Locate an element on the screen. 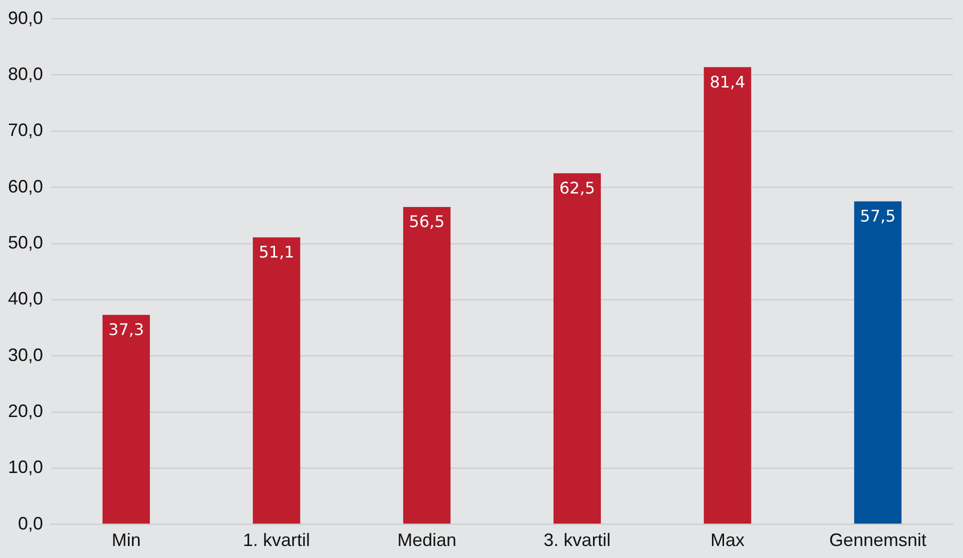 This screenshot has height=558, width=963. data-label: 37,3 is located at coordinates (126, 330).